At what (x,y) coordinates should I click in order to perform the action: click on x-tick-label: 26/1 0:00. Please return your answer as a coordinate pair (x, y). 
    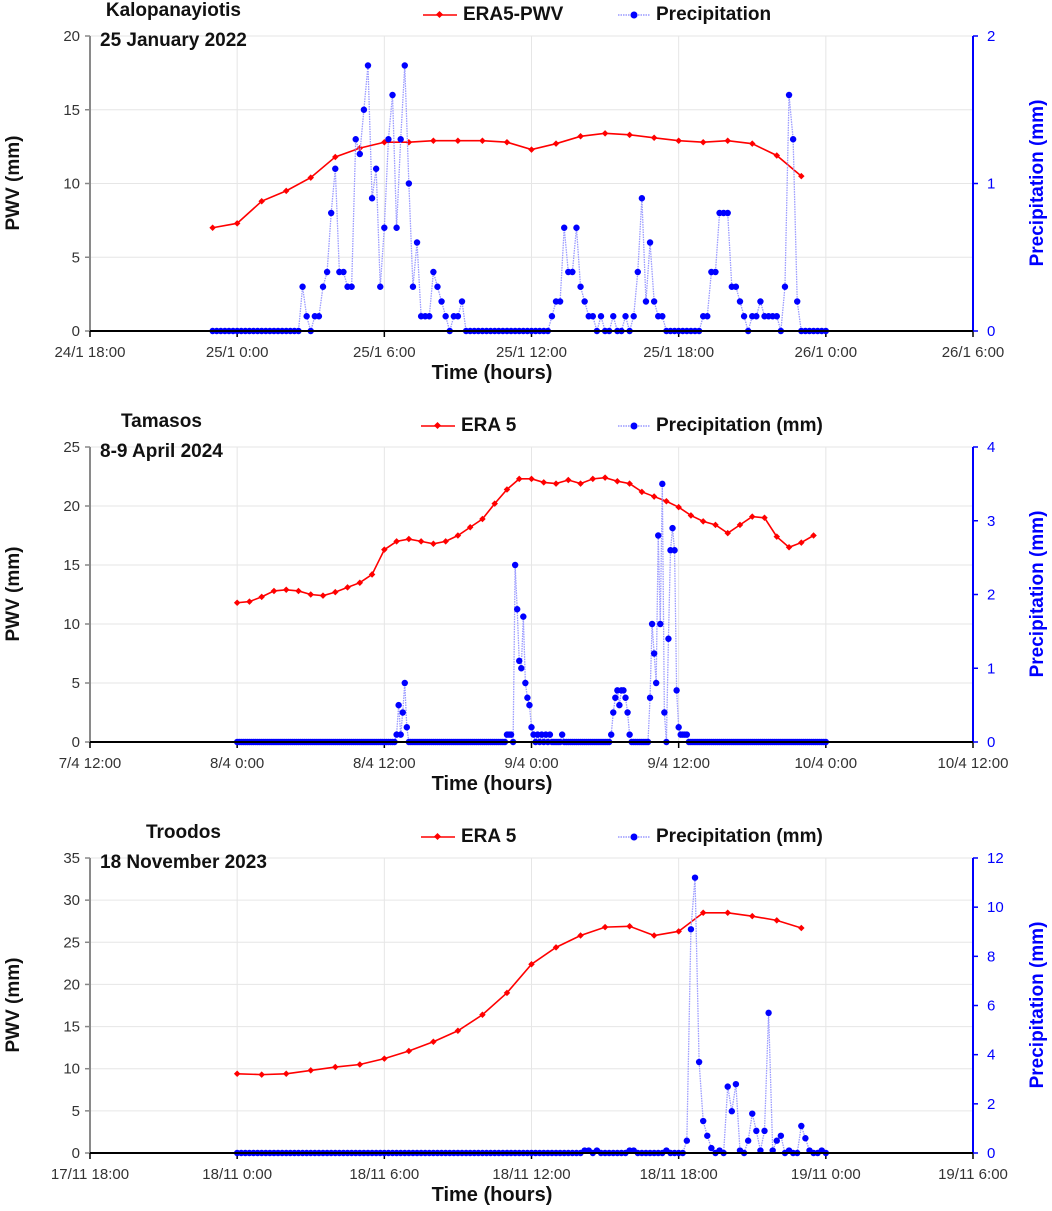
    Looking at the image, I should click on (826, 352).